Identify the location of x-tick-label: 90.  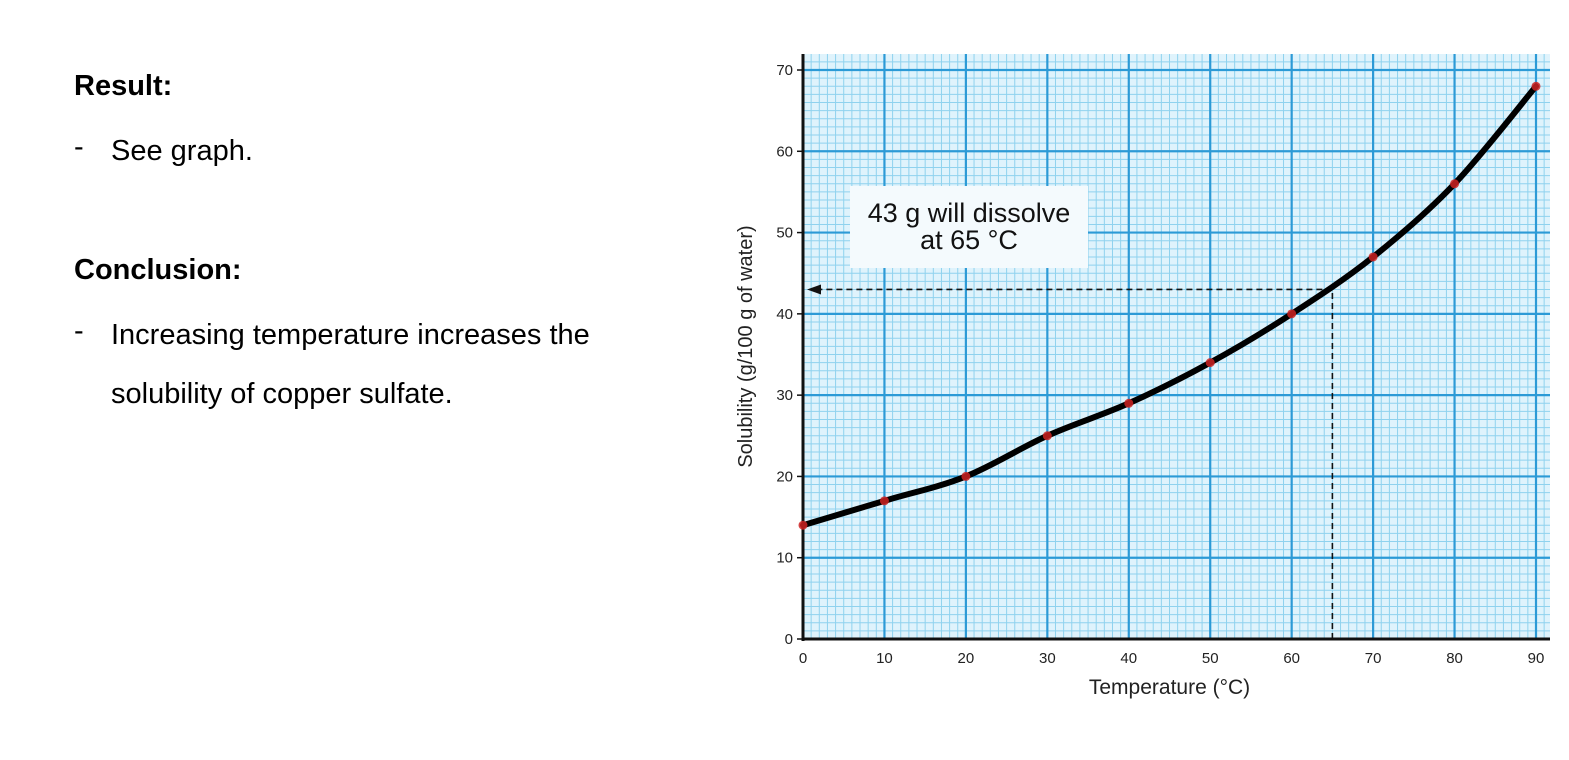
(1536, 658).